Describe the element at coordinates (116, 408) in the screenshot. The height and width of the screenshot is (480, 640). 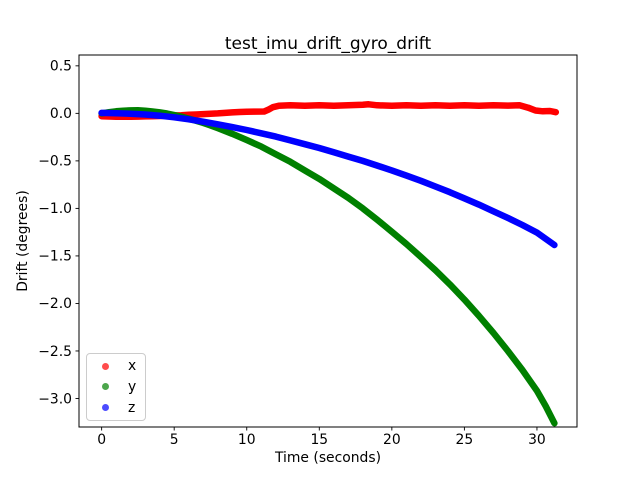
I see `legend-entry-z: z` at that location.